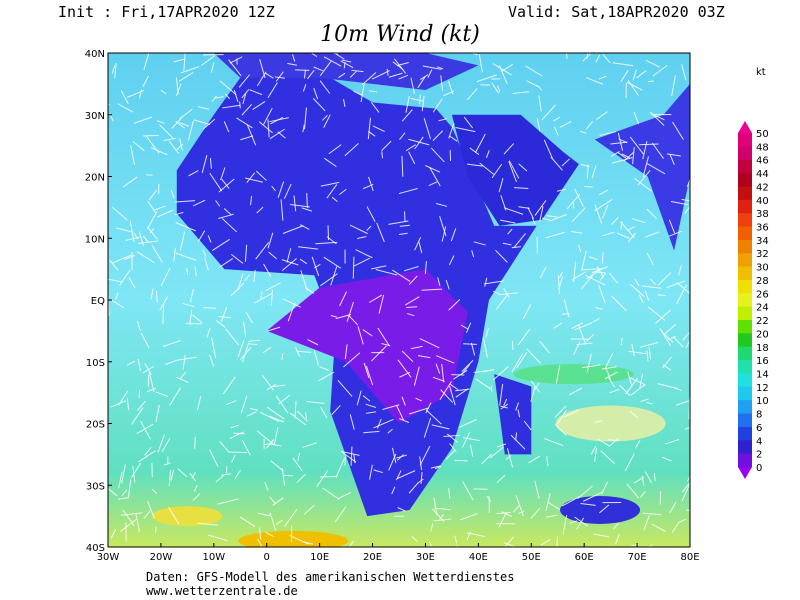 Image resolution: width=800 pixels, height=600 pixels. What do you see at coordinates (745, 473) in the screenshot?
I see `colorbar-cap` at bounding box center [745, 473].